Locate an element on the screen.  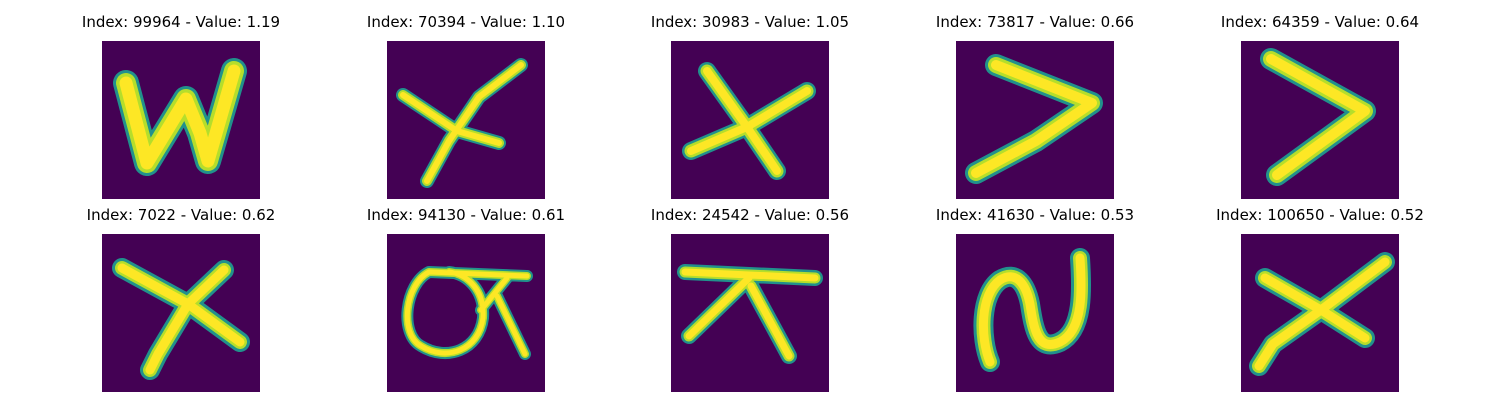
panel-title: Index: 41630 - Value: 0.53 is located at coordinates (1035, 215).